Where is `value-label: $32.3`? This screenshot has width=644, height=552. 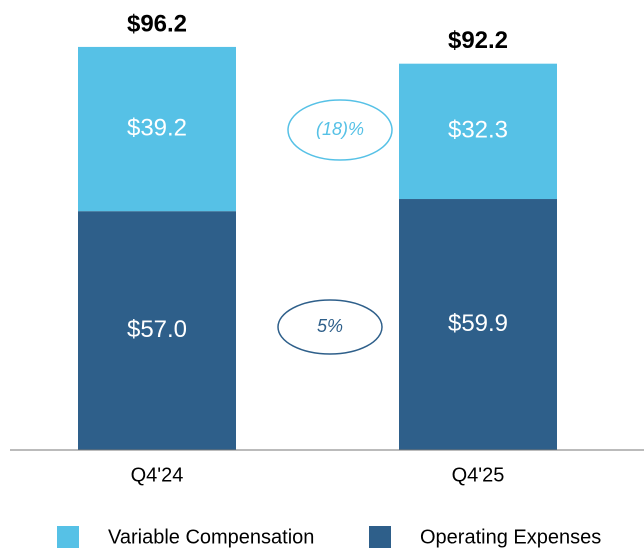
value-label: $32.3 is located at coordinates (478, 130).